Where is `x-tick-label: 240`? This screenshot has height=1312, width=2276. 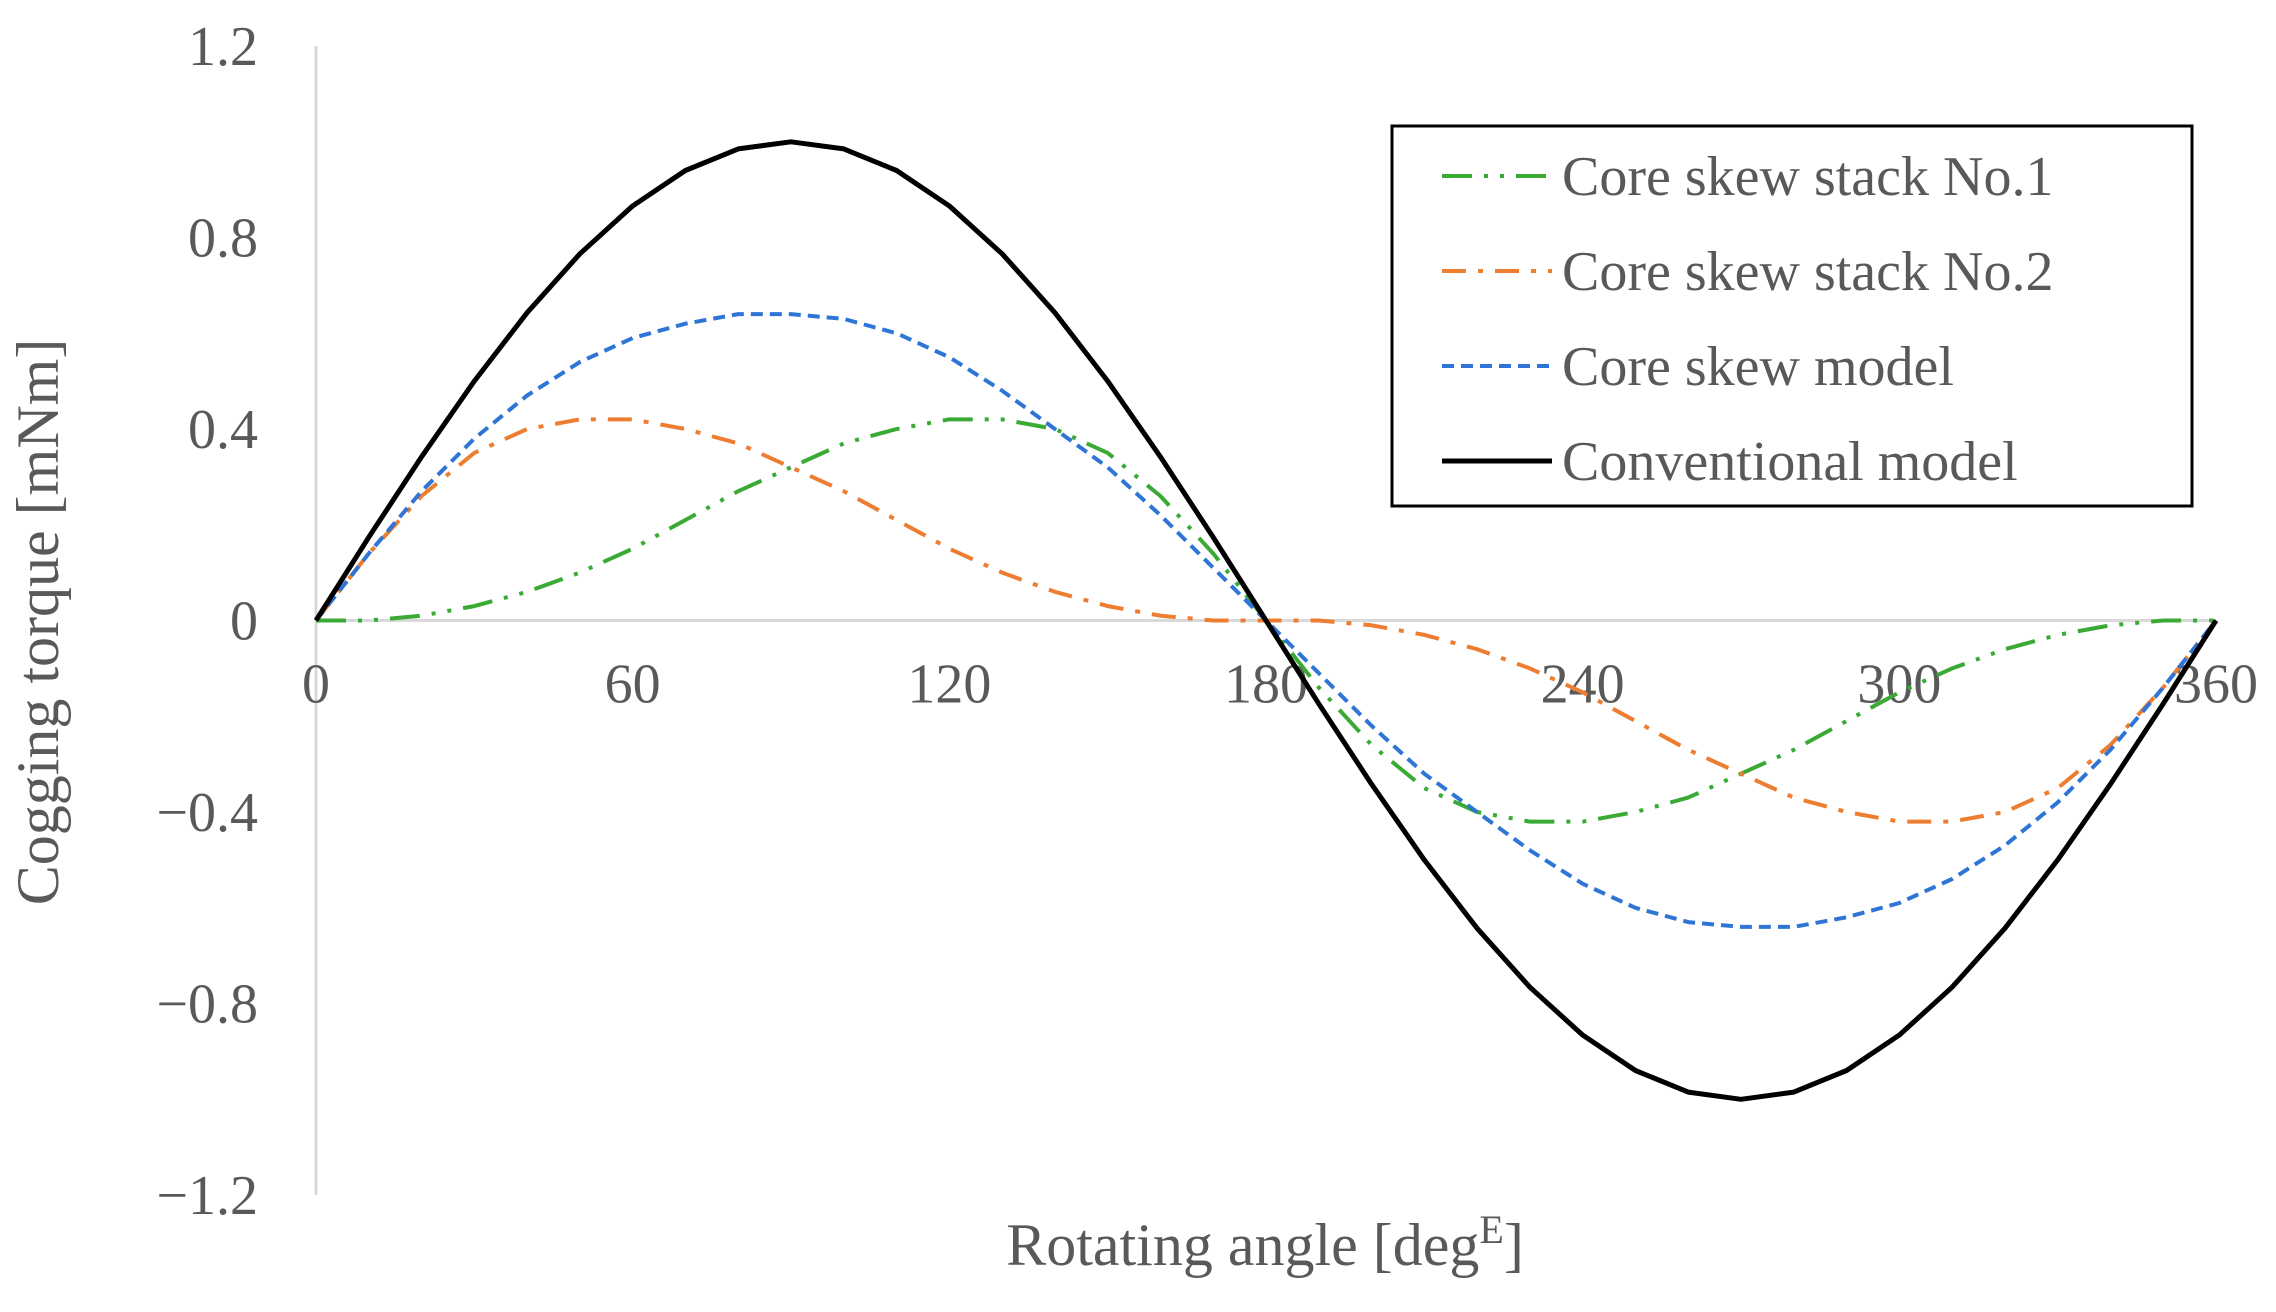 x-tick-label: 240 is located at coordinates (1583, 685).